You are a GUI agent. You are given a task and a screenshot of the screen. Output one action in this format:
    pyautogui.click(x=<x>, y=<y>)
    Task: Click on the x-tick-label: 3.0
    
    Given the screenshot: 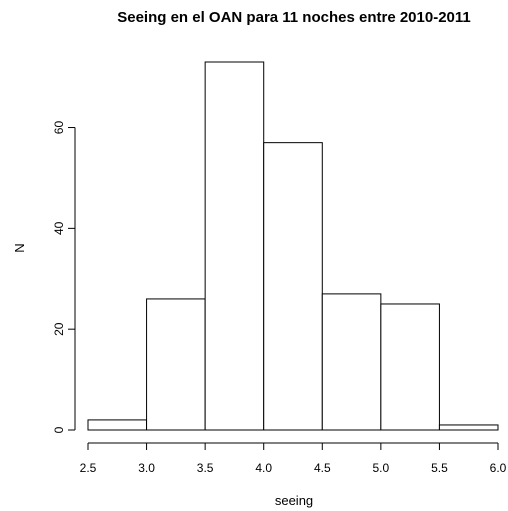 What is the action you would take?
    pyautogui.click(x=146, y=468)
    